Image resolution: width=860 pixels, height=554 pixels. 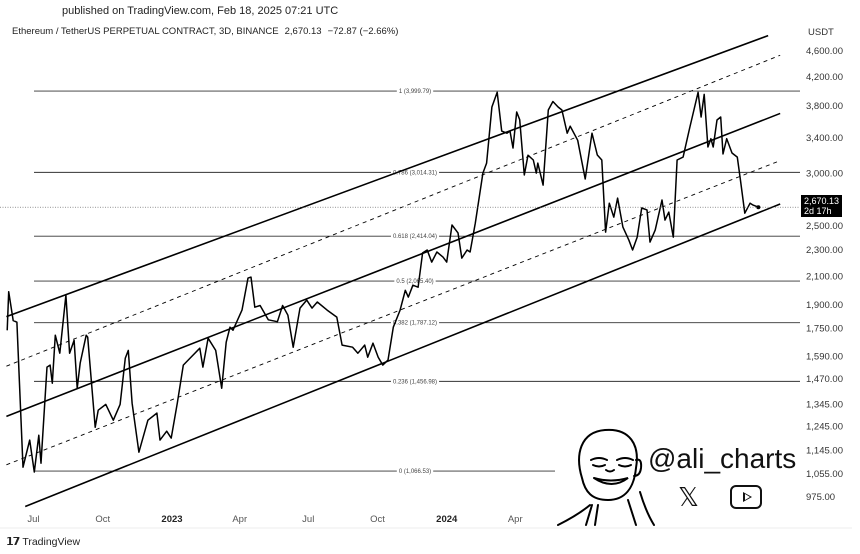 I want to click on last-price-dot, so click(x=758, y=207).